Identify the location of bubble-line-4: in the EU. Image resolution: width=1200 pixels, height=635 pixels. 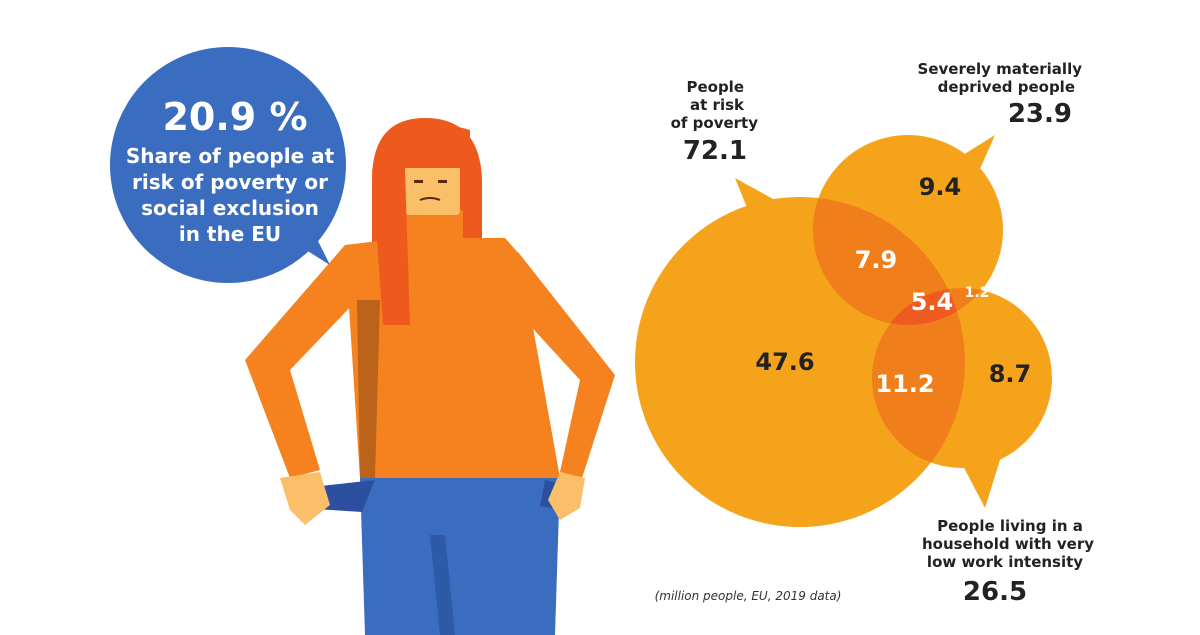
(230, 234).